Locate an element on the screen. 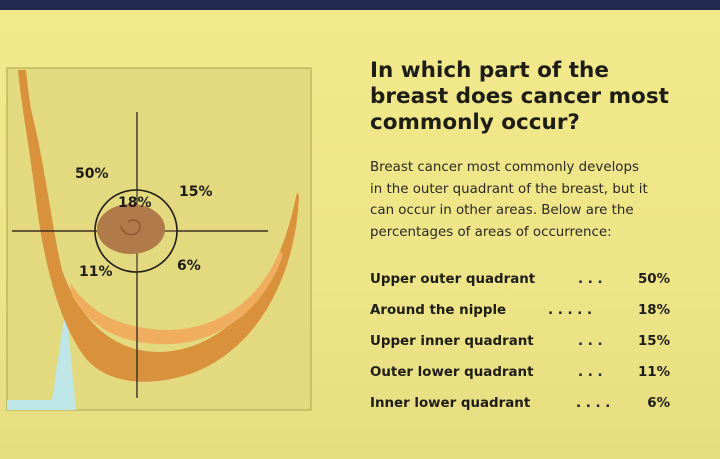 This screenshot has height=459, width=720. label-upper-outer: 50% is located at coordinates (92, 174).